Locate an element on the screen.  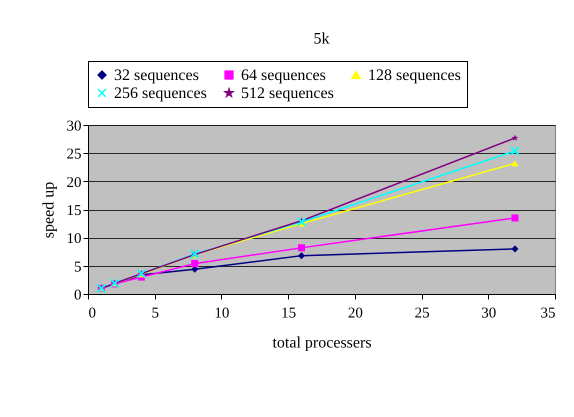
x-tick-label: 20 is located at coordinates (355, 314).